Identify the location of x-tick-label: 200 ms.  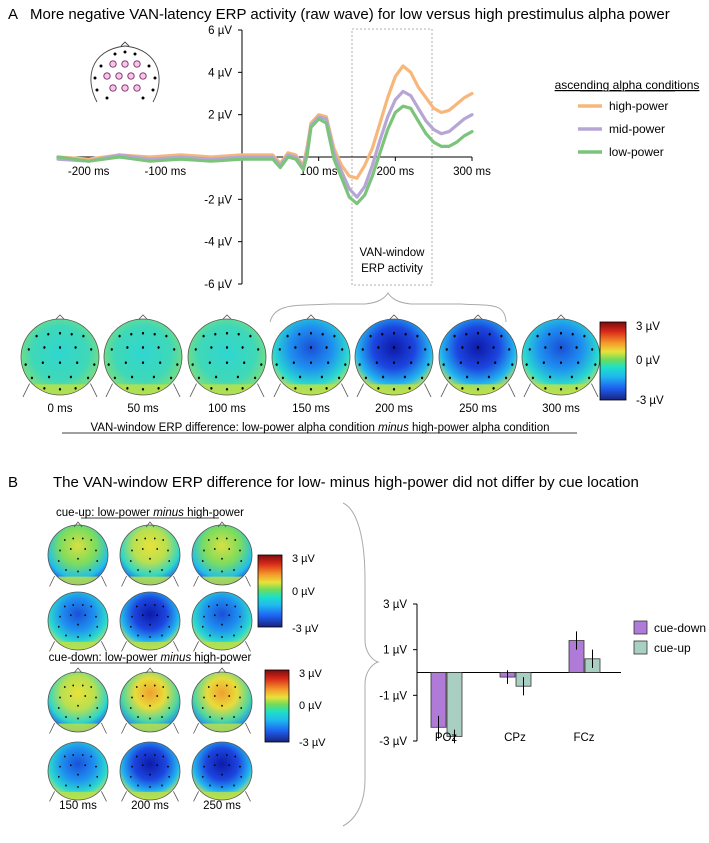
(395, 172).